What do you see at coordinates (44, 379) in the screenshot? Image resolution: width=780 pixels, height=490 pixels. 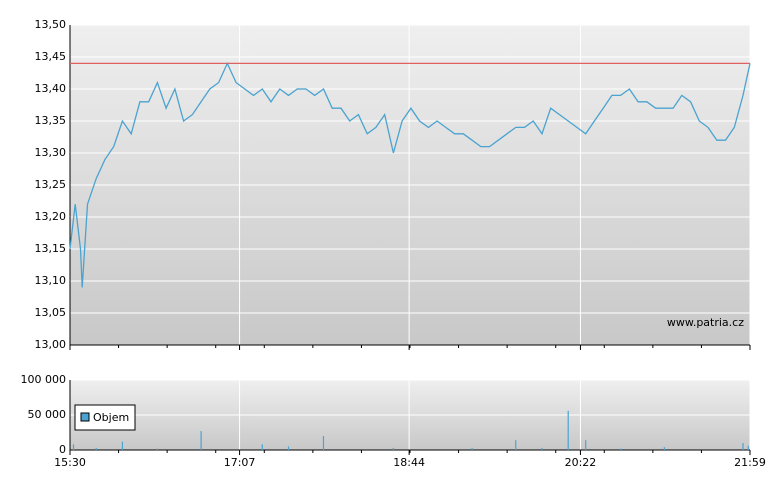 I see `y-tick-label: 100 000` at bounding box center [44, 379].